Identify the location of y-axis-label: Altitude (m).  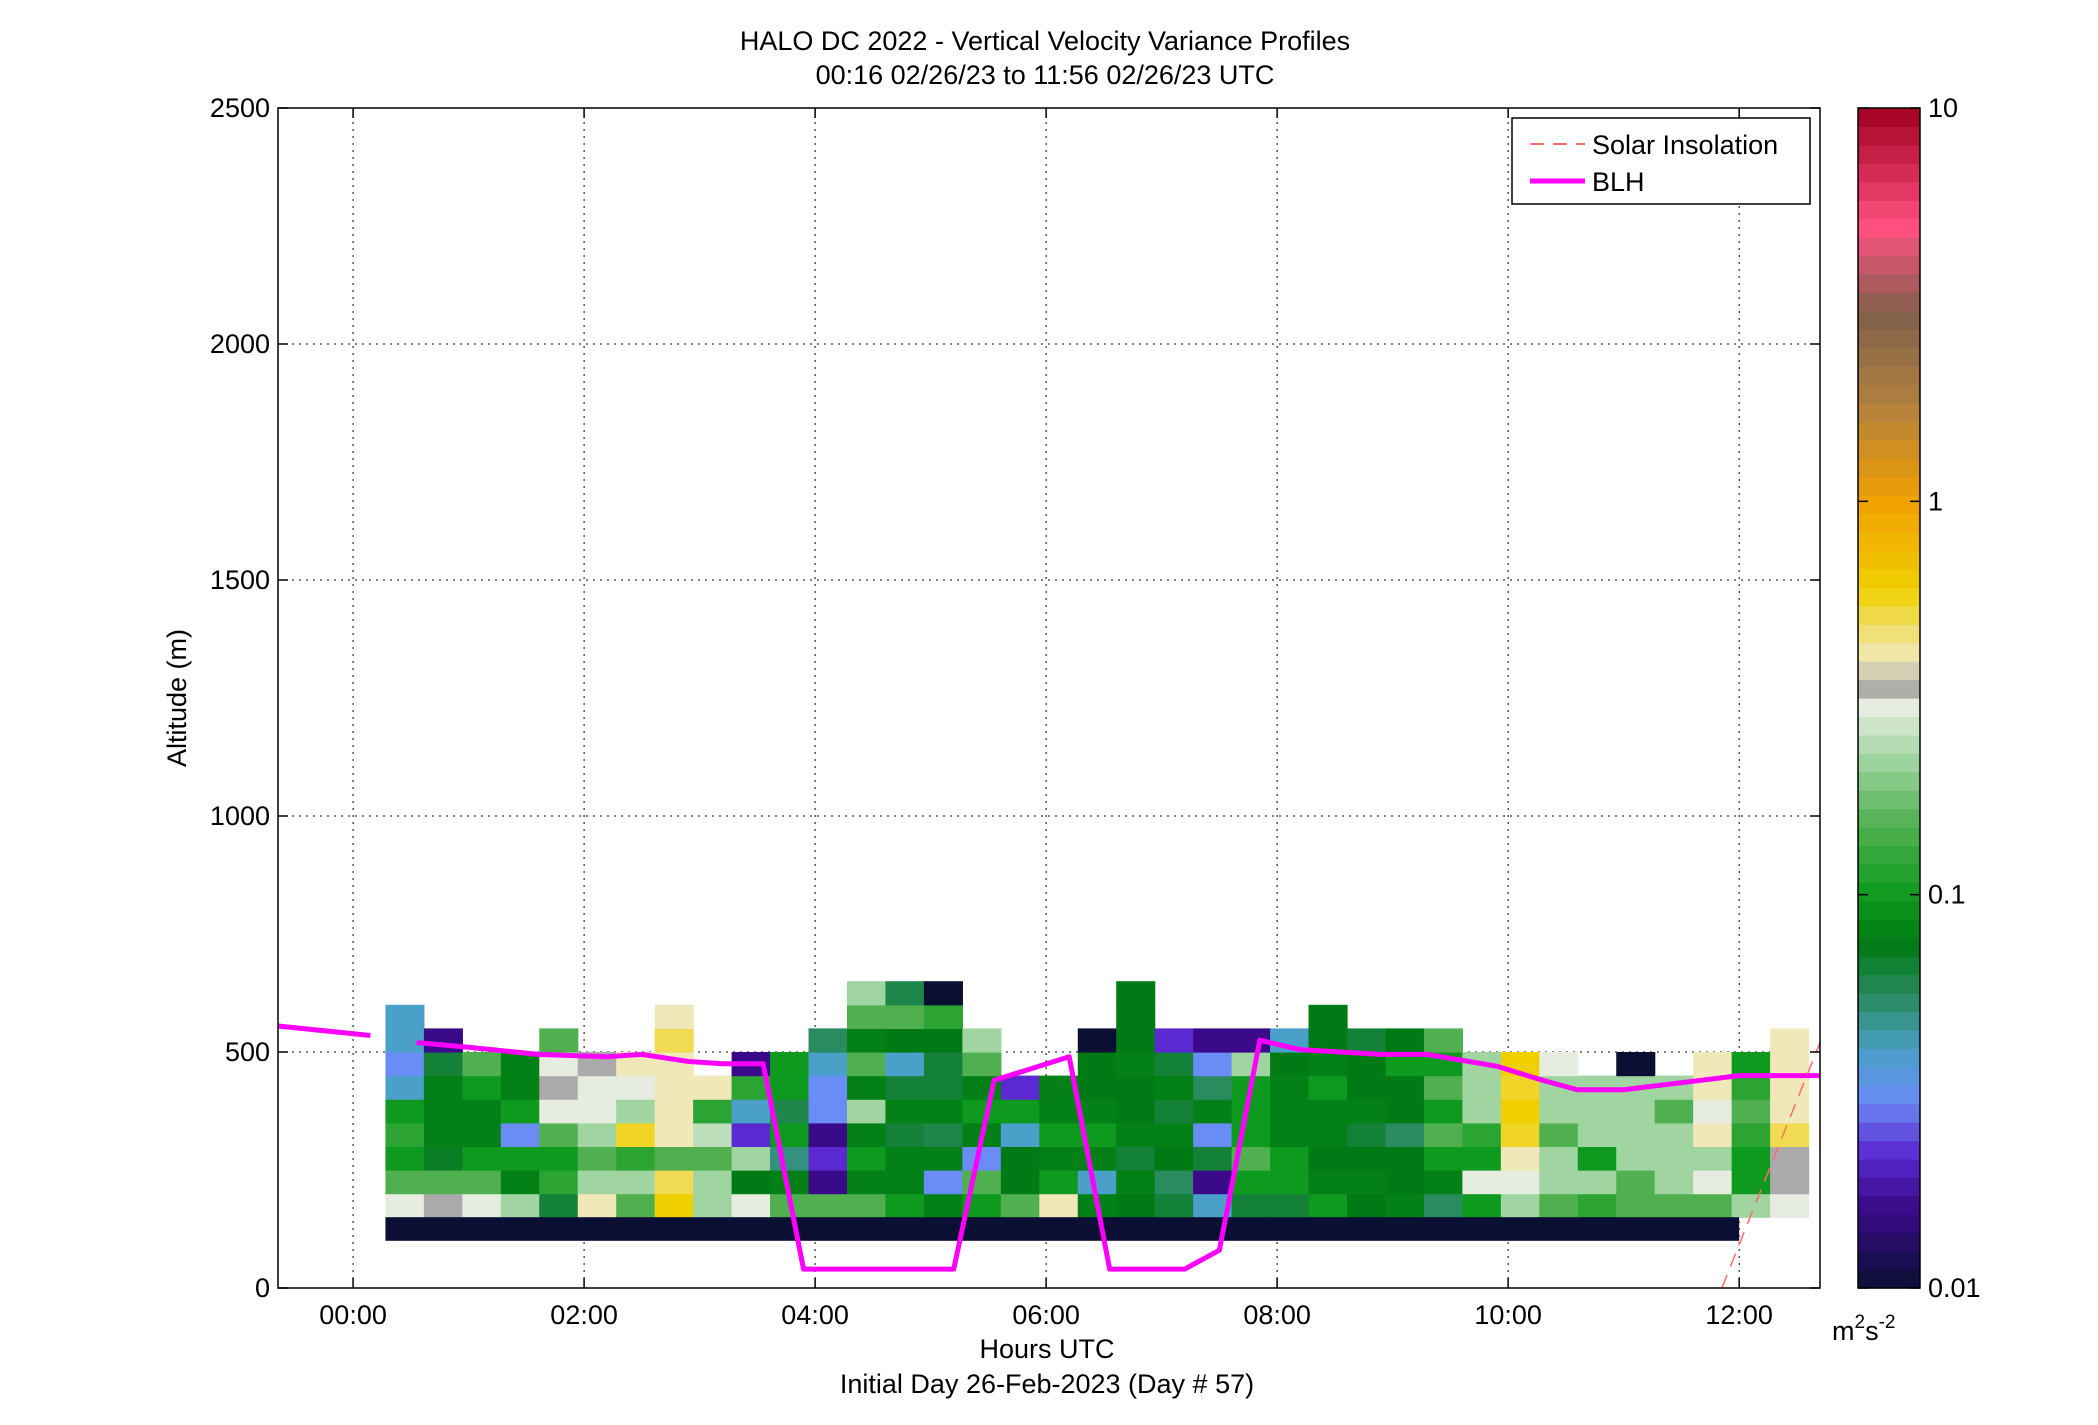
(177, 698).